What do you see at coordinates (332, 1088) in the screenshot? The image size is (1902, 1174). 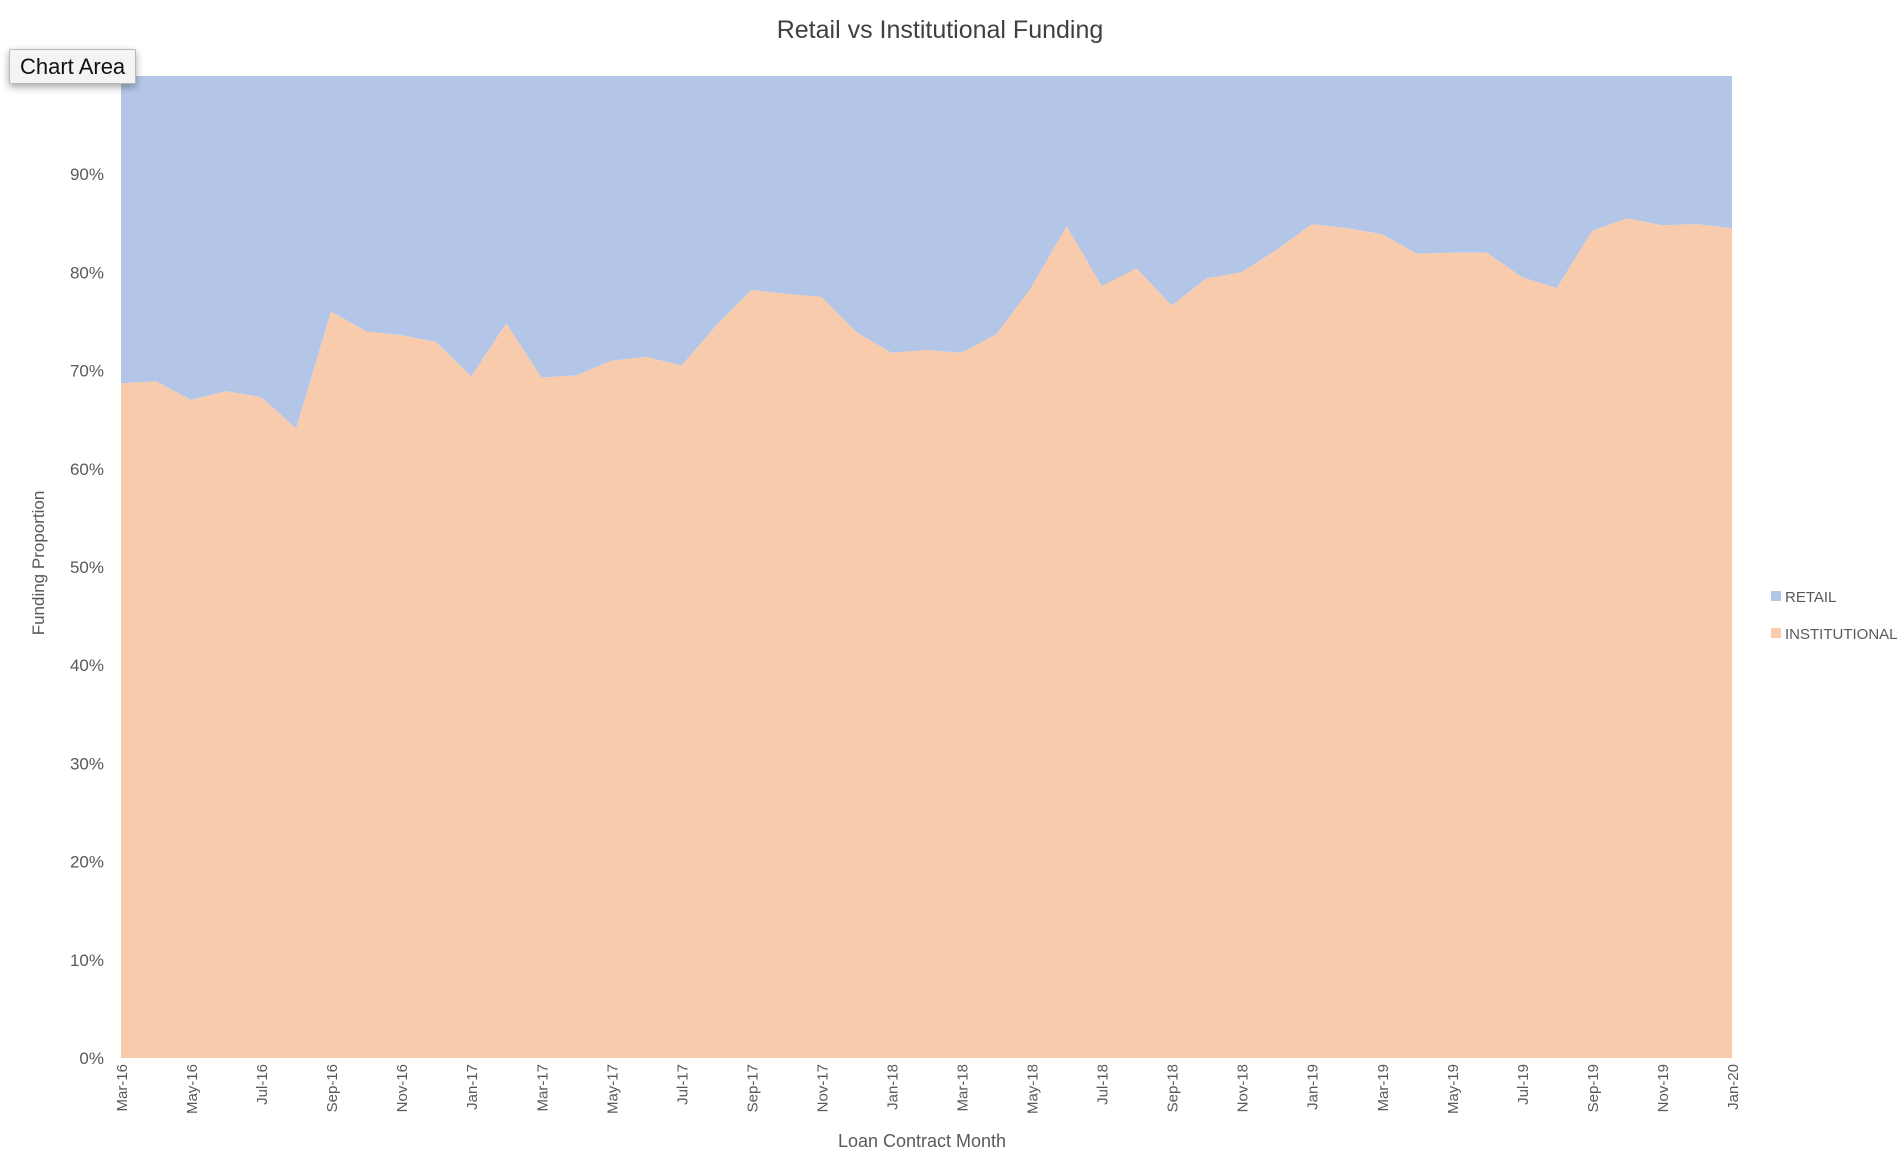 I see `x-tick-label: Sep-16` at bounding box center [332, 1088].